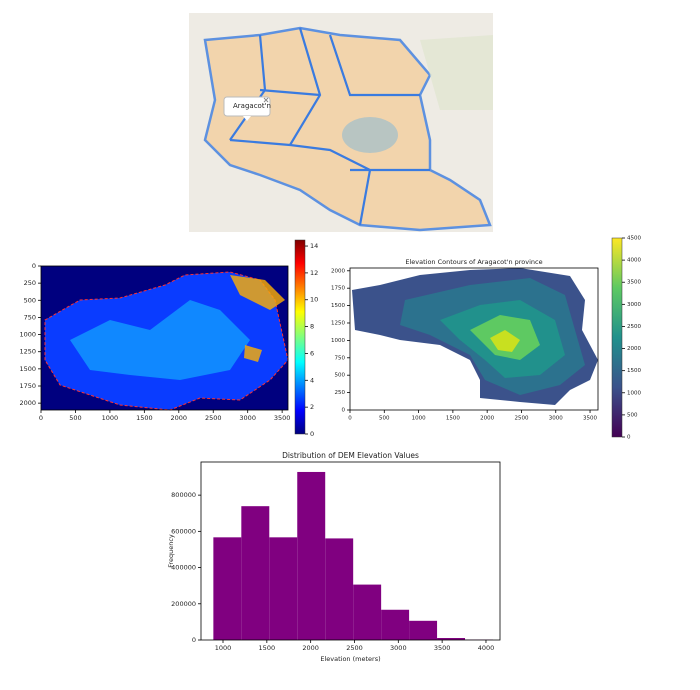  Describe the element at coordinates (312, 380) in the screenshot. I see `colorbar-tick-label: 4` at that location.